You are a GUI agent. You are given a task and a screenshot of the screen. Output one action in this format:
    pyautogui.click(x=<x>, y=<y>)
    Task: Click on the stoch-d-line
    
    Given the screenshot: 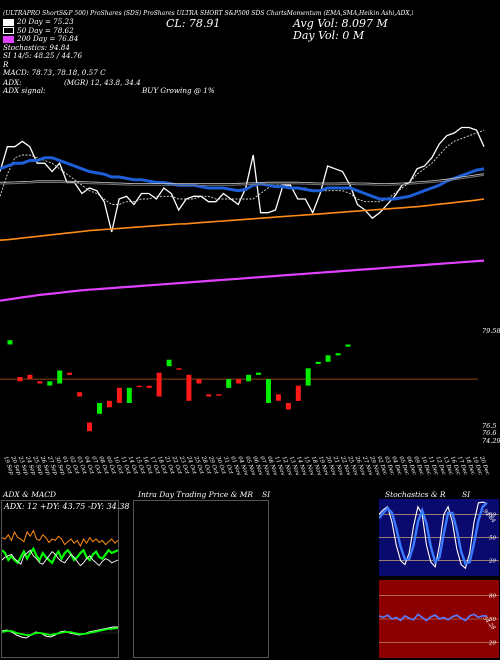 What is the action you would take?
    pyautogui.click(x=433, y=534)
    